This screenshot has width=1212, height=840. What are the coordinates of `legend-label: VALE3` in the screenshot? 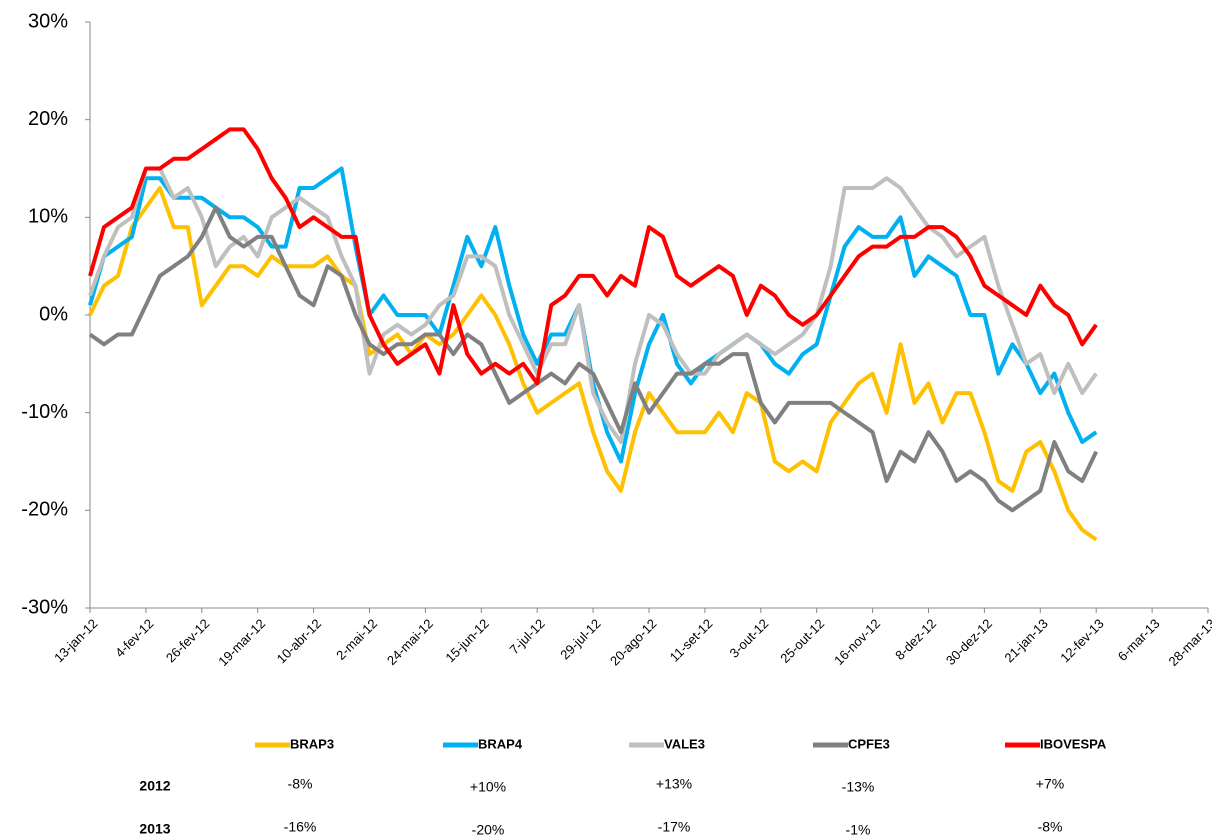 It's located at (684, 743).